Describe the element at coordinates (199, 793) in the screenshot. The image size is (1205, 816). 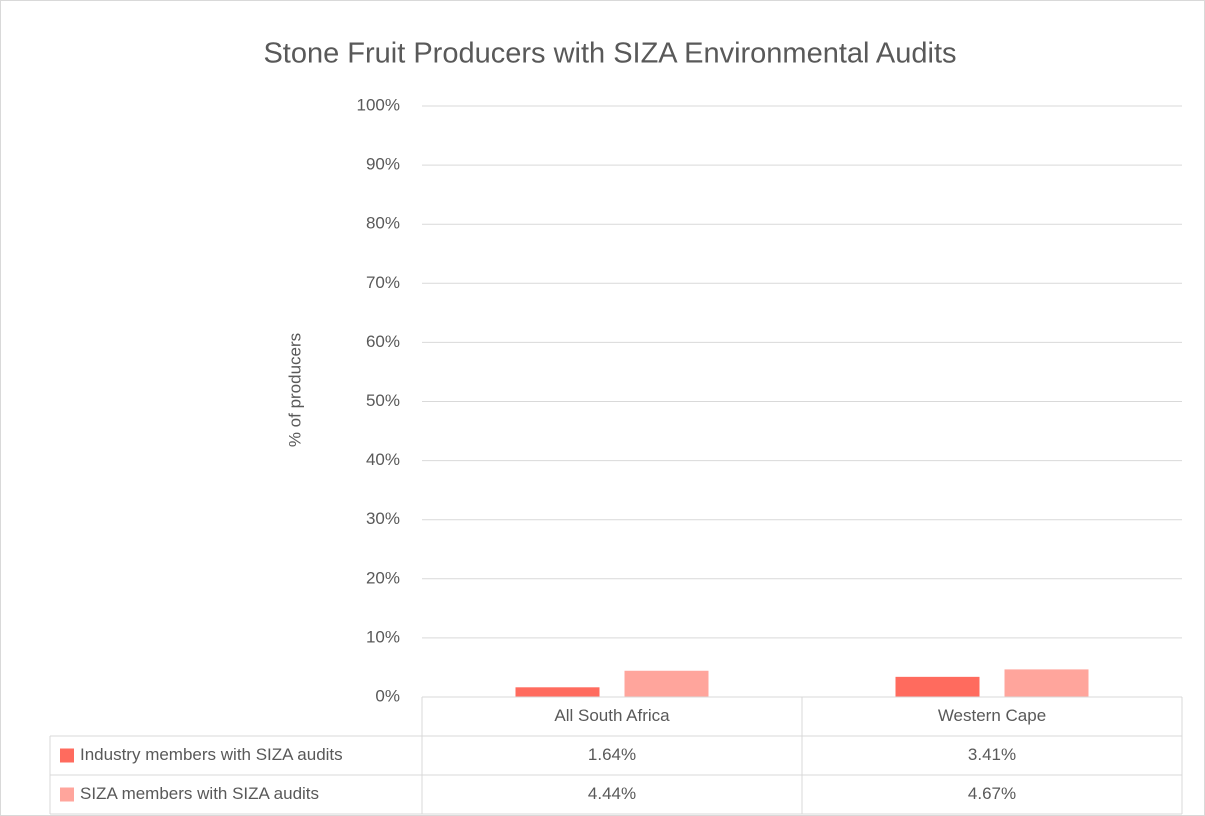
I see `legend-label: SIZA members with SIZA audits` at that location.